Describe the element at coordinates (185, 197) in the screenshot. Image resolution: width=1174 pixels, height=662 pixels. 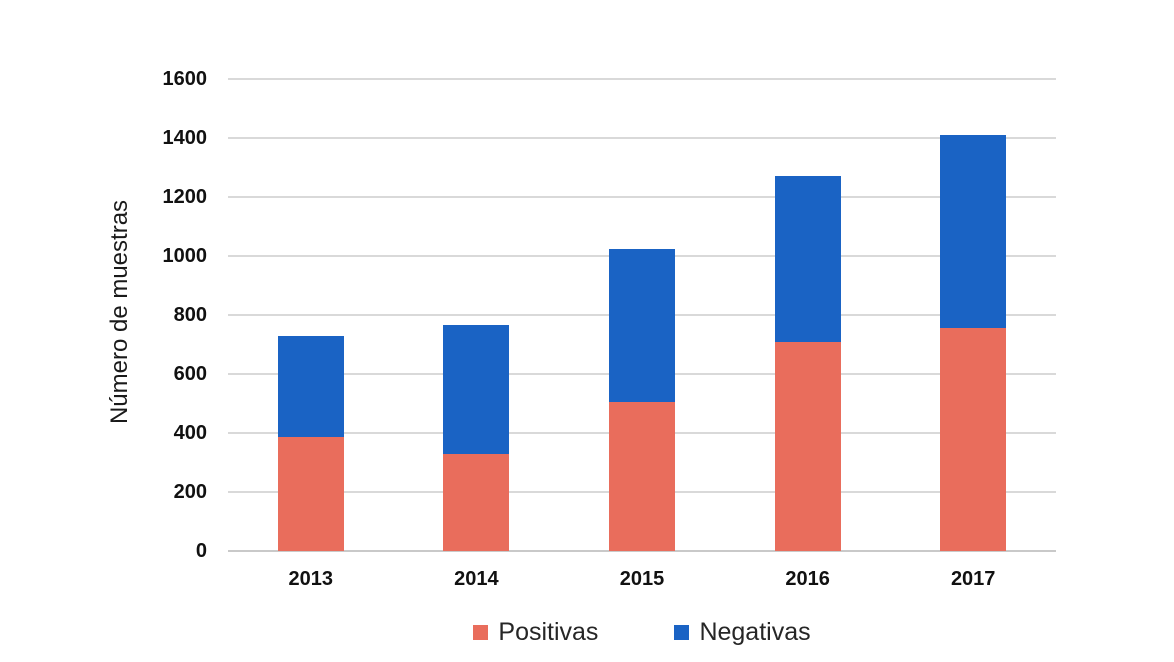
I see `y-tick-label: 1200` at that location.